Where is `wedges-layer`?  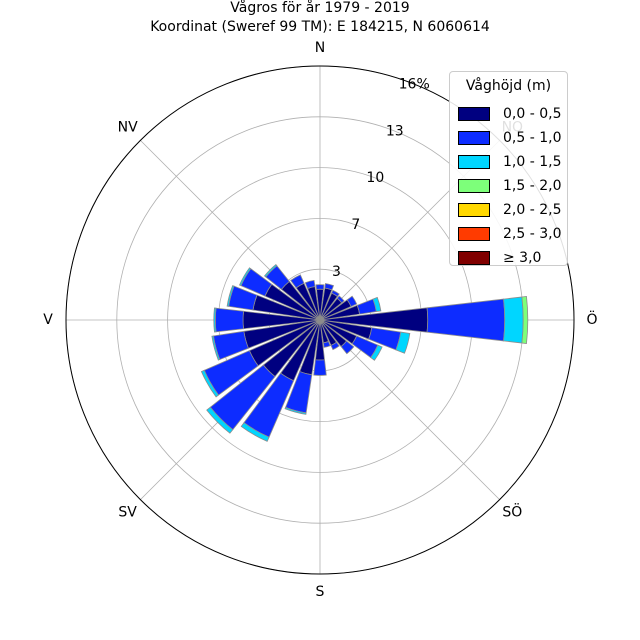 wedges-layer is located at coordinates (364, 353).